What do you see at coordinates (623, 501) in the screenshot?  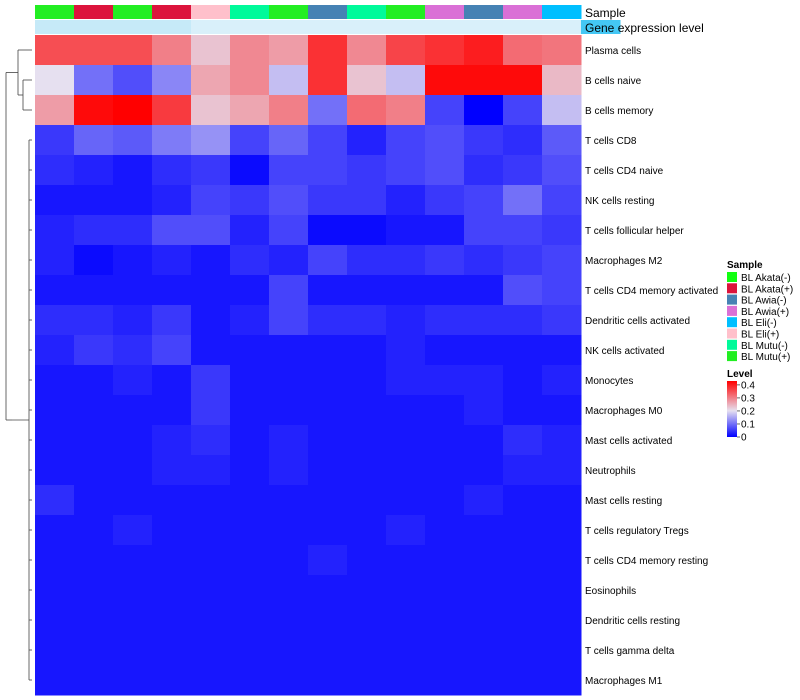 I see `row-label: Mast cells resting` at bounding box center [623, 501].